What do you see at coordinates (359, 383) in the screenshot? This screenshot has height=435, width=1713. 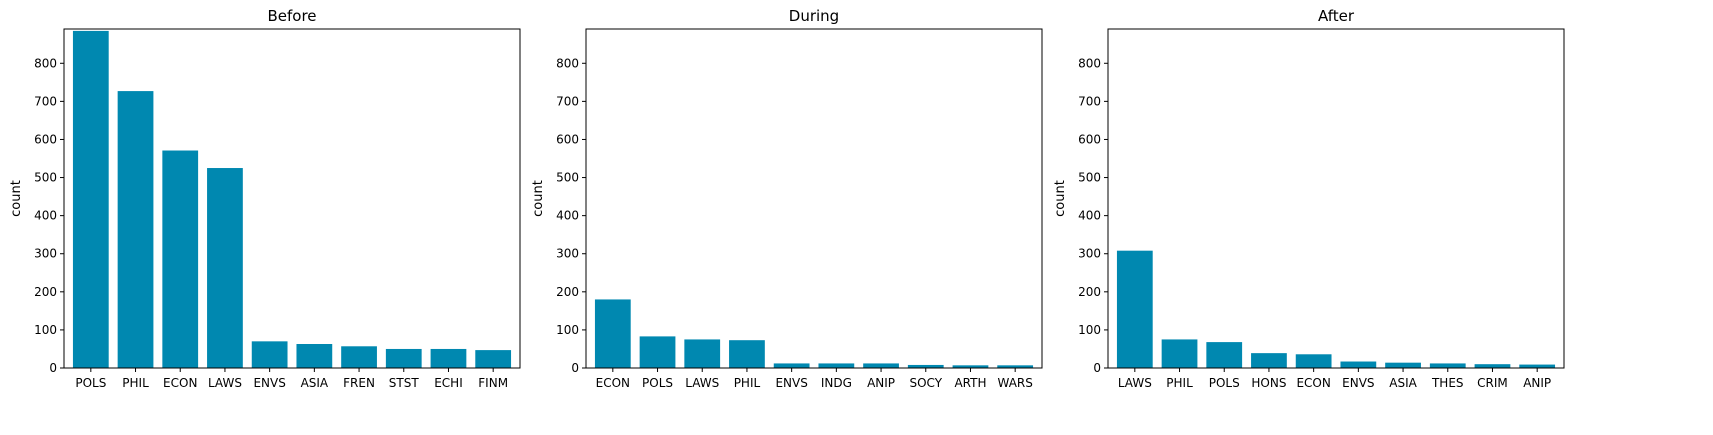 I see `x-tick-label: FREN` at bounding box center [359, 383].